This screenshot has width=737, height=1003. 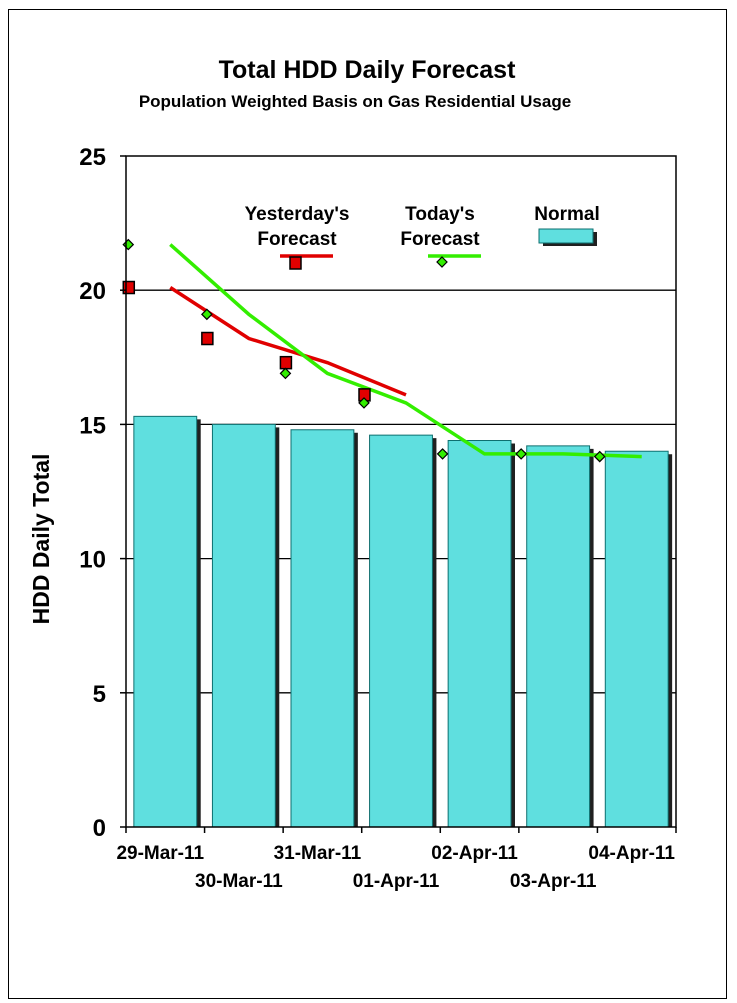 I want to click on x-tick-label: 31-Mar-11, so click(x=318, y=853).